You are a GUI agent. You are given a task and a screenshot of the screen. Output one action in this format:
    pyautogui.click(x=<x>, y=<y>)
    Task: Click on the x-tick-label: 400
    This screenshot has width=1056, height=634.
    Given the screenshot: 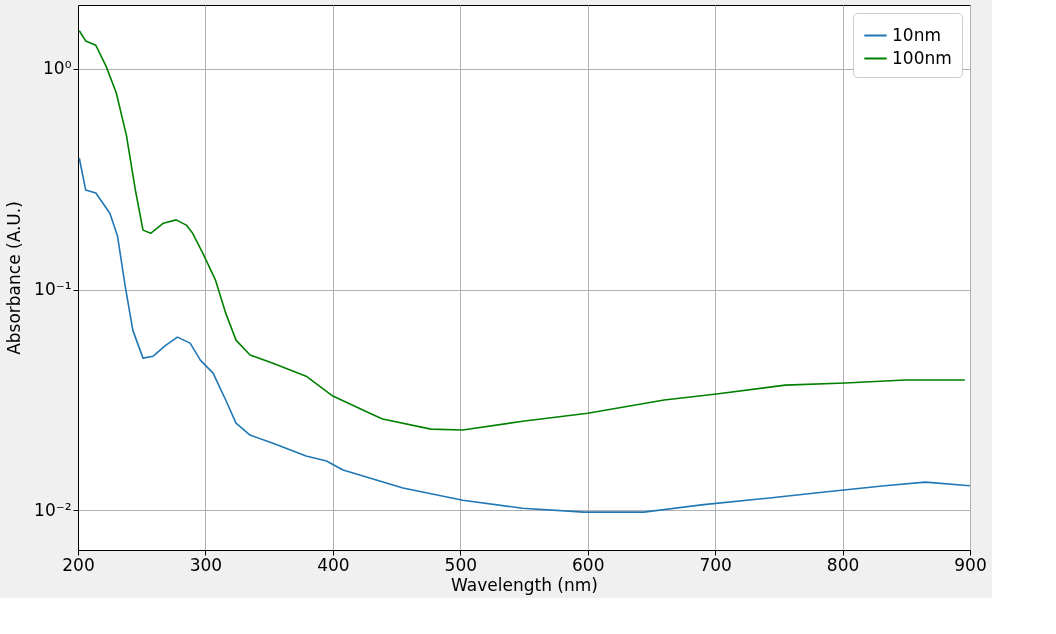 What is the action you would take?
    pyautogui.click(x=333, y=564)
    